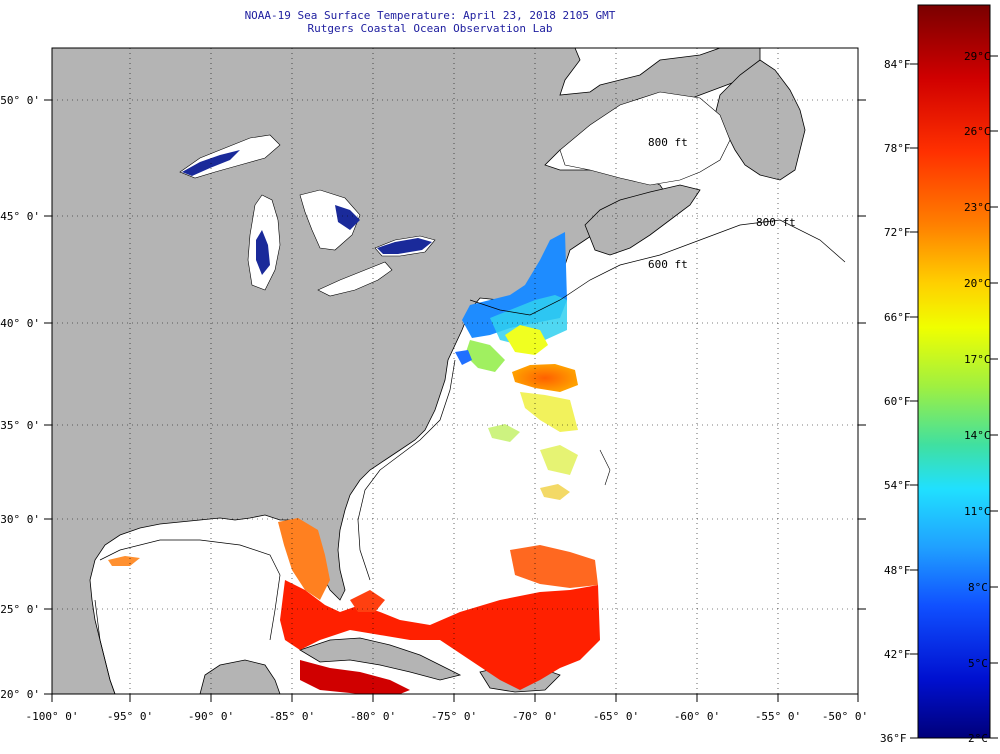 The width and height of the screenshot is (1000, 754). Describe the element at coordinates (642, 220) in the screenshot. I see `land-nova-scotia` at that location.